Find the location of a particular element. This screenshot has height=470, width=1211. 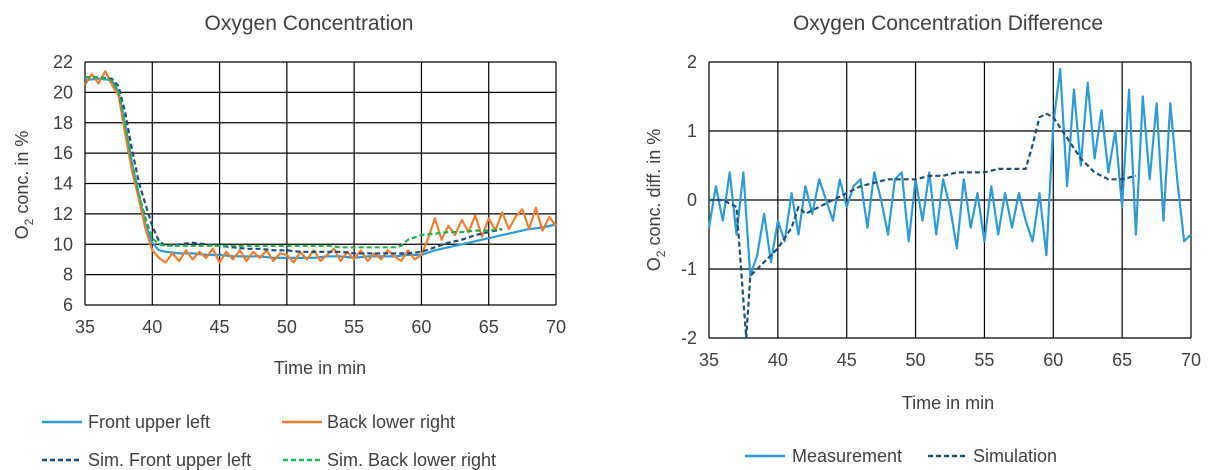

right-ytick-label: -2 is located at coordinates (689, 338).